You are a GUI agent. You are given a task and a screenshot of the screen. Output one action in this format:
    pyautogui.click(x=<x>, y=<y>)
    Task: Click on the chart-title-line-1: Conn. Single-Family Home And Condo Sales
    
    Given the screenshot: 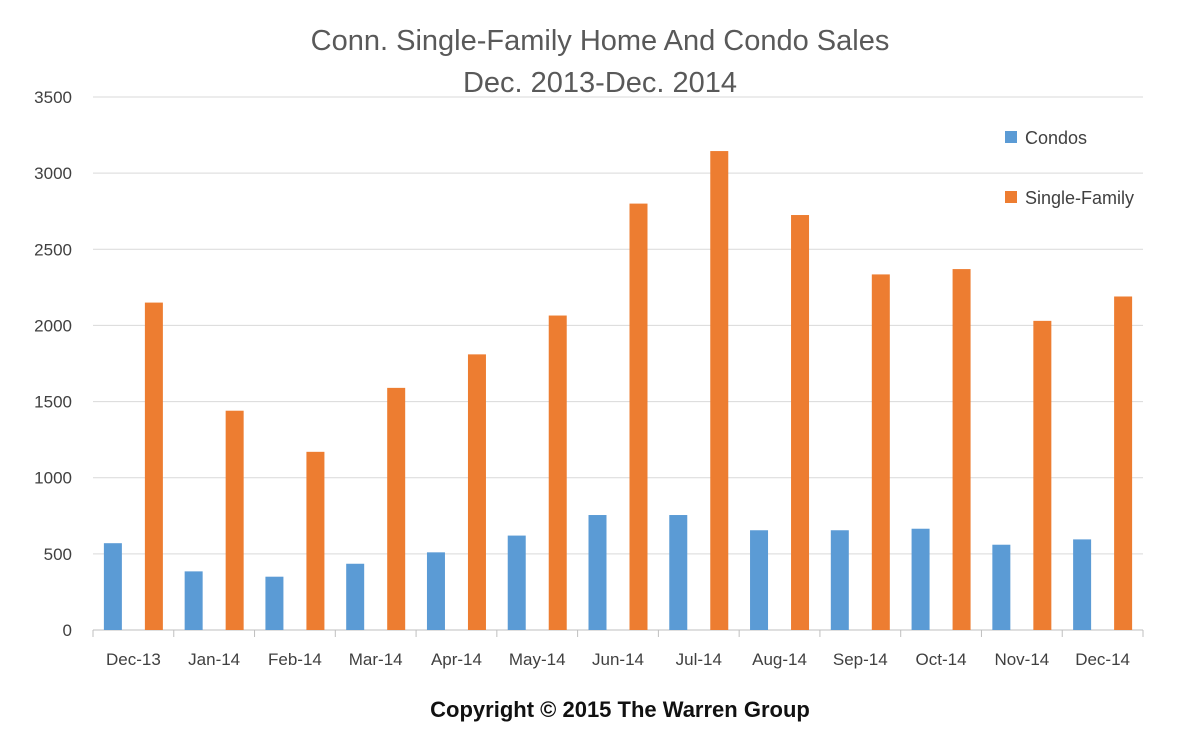 What is the action you would take?
    pyautogui.click(x=600, y=41)
    